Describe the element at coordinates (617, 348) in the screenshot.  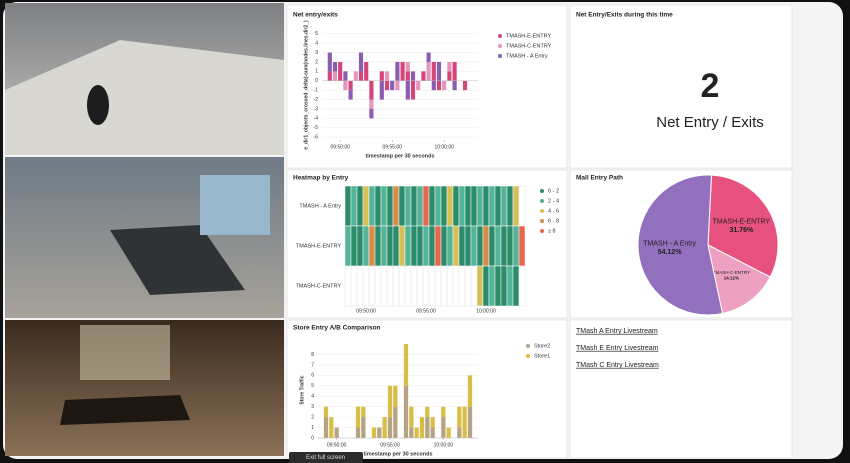
I see `link: TMash E Entry Livestream` at that location.